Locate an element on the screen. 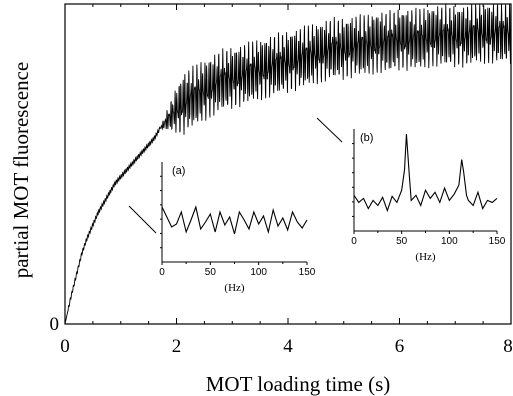 The height and width of the screenshot is (396, 513). x-tick-label: 2 is located at coordinates (177, 346).